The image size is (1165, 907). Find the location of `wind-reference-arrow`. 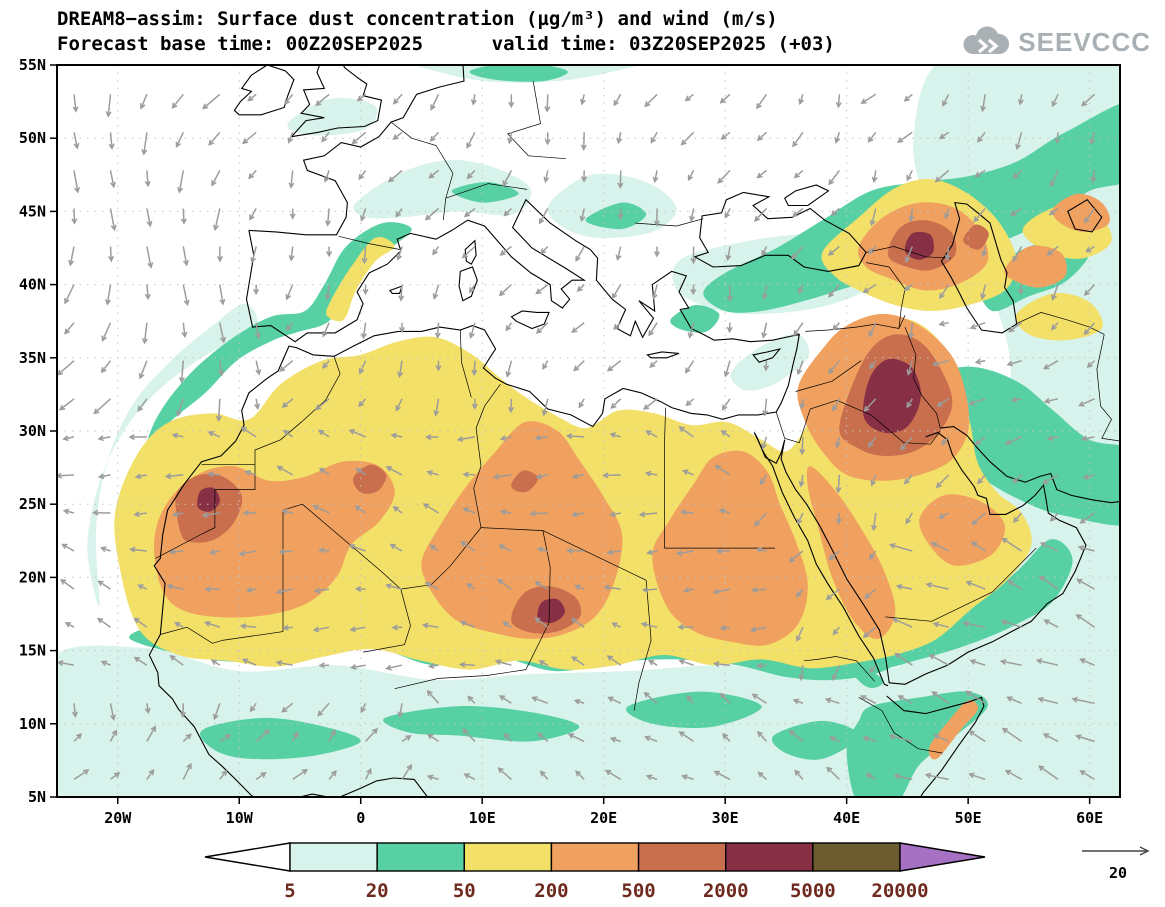

wind-reference-arrow is located at coordinates (1116, 851).